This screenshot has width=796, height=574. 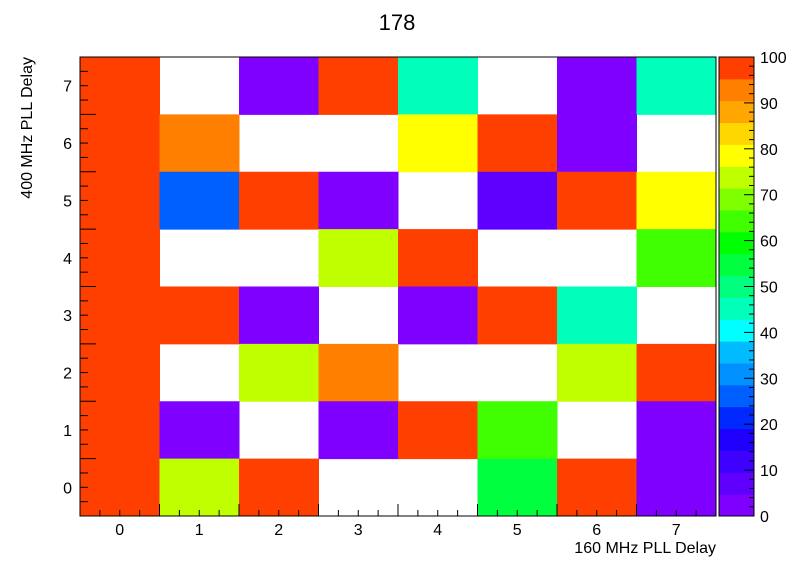 What do you see at coordinates (358, 530) in the screenshot?
I see `x-tick-label: 3` at bounding box center [358, 530].